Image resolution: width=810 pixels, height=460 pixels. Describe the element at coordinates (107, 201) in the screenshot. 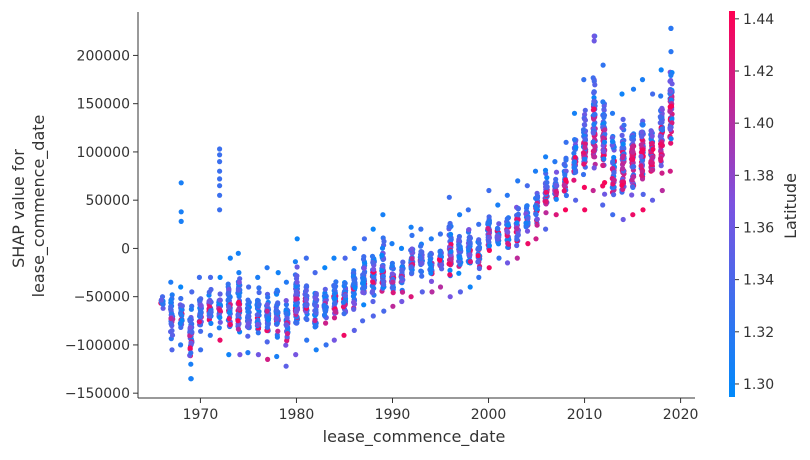

I see `y-tick-label: 50000` at that location.